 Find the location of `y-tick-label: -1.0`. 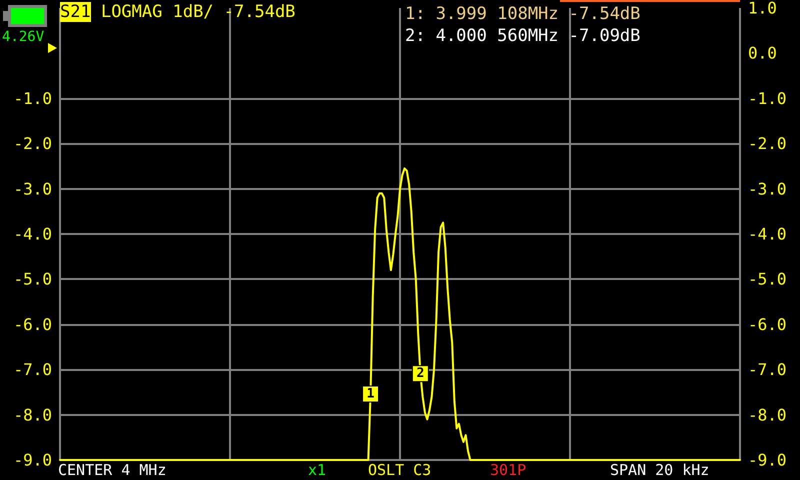

y-tick-label: -1.0 is located at coordinates (32, 98).